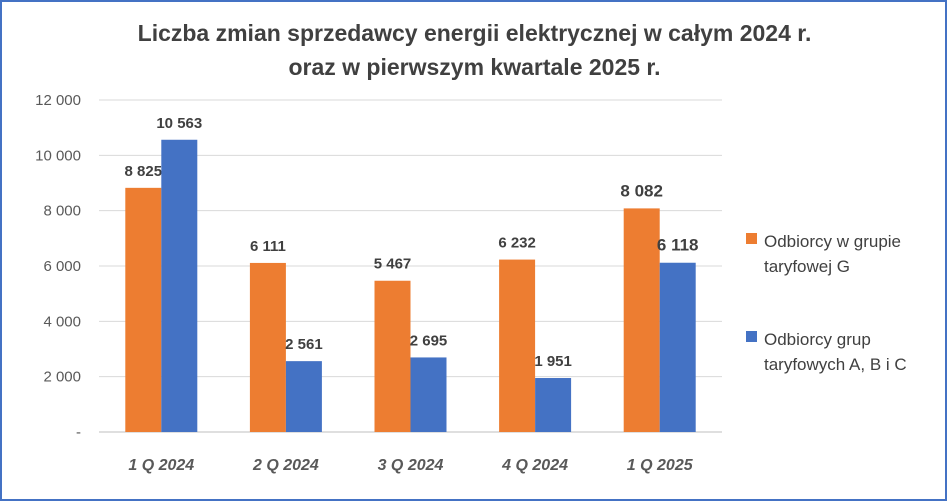 Image resolution: width=947 pixels, height=501 pixels. Describe the element at coordinates (474, 67) in the screenshot. I see `chart-title-line-2: oraz w pierwszym kwartale 2025 r.` at that location.